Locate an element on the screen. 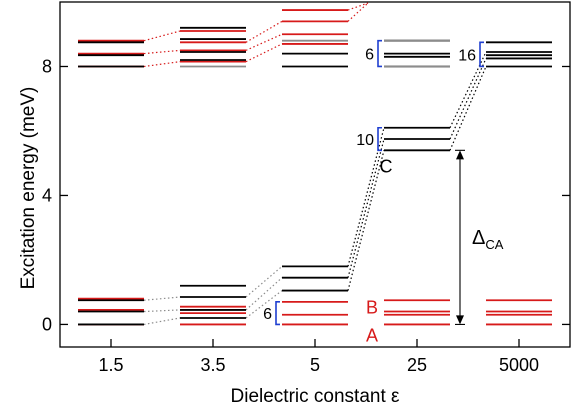 Image resolution: width=578 pixels, height=414 pixels. x-axis-label: Dielectric constant ε is located at coordinates (316, 396).